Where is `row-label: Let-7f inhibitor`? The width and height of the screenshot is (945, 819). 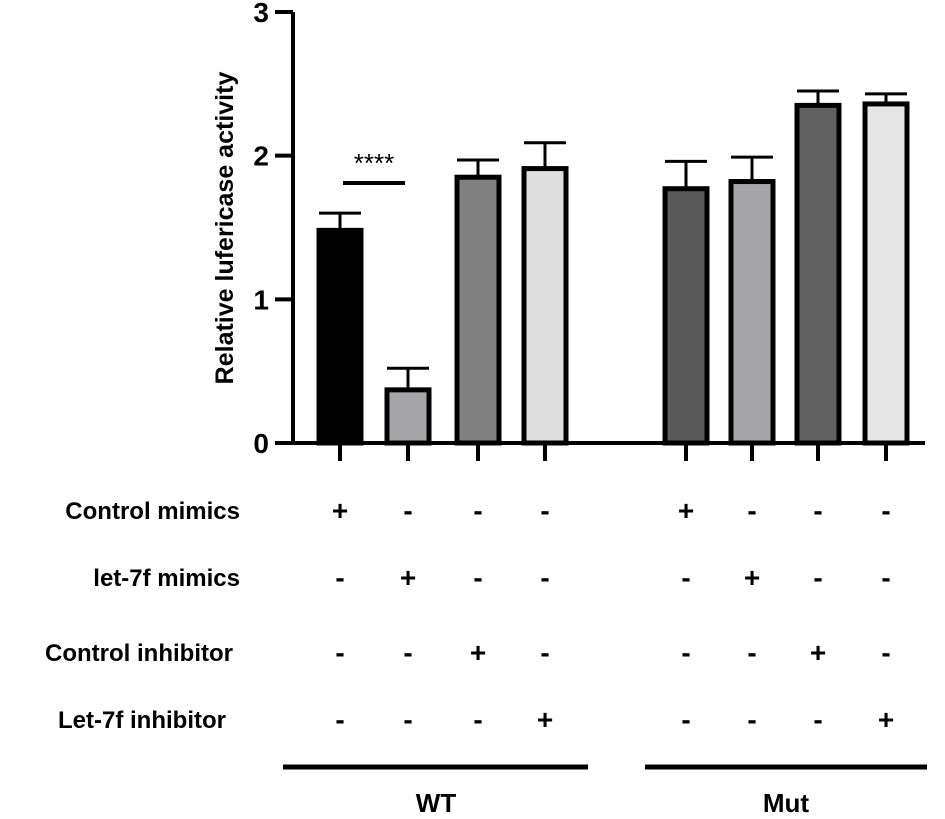 row-label: Let-7f inhibitor is located at coordinates (142, 720).